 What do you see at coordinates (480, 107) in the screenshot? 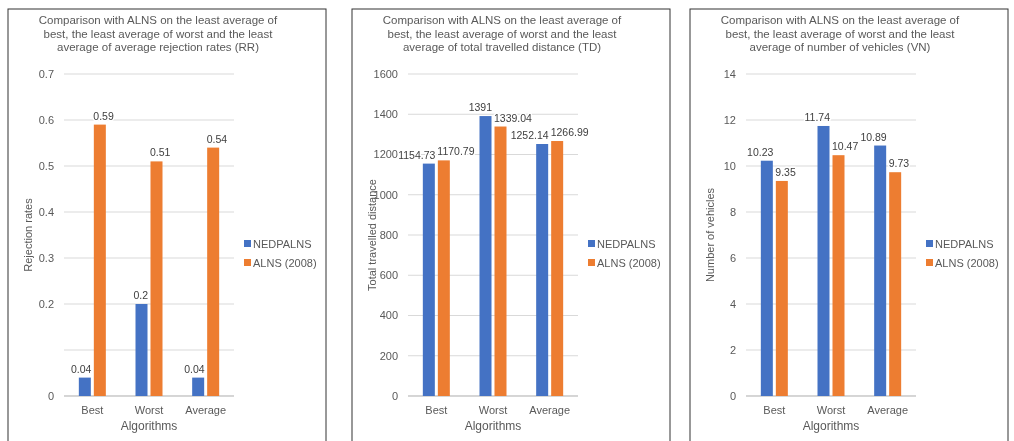
I see `data-label: 1391` at bounding box center [480, 107].